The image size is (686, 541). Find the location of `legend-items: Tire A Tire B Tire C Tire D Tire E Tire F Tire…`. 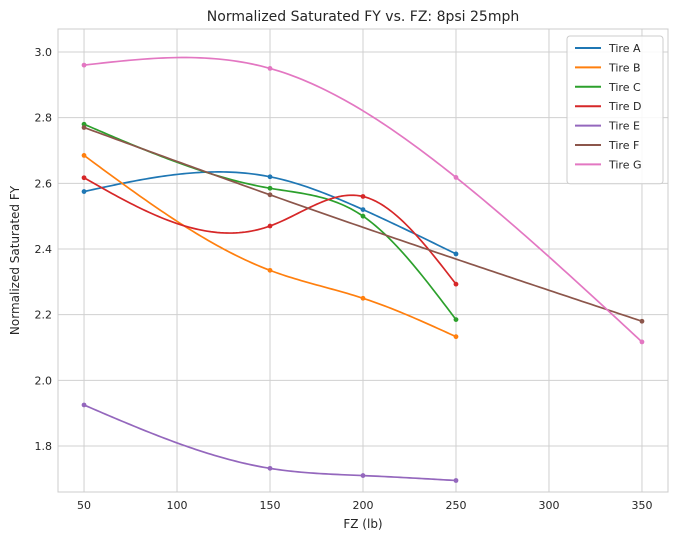

legend-items: Tire A Tire B Tire C Tire D Tire E Tire F Tire… is located at coordinates (608, 106).